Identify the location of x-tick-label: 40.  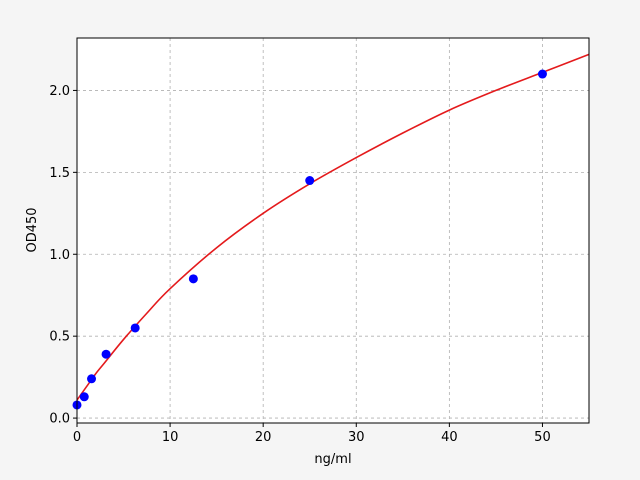
(449, 437).